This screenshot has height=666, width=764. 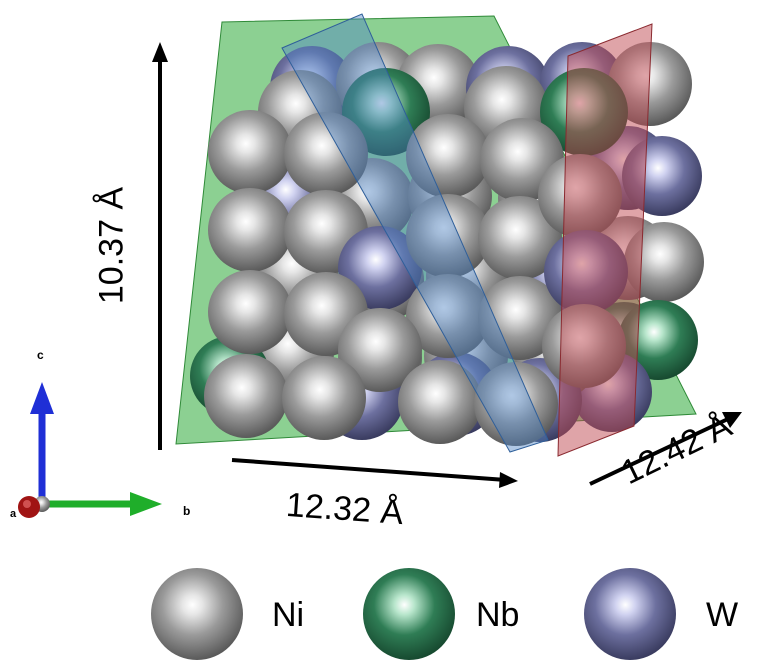 I want to click on atom-nb, so click(x=386, y=112).